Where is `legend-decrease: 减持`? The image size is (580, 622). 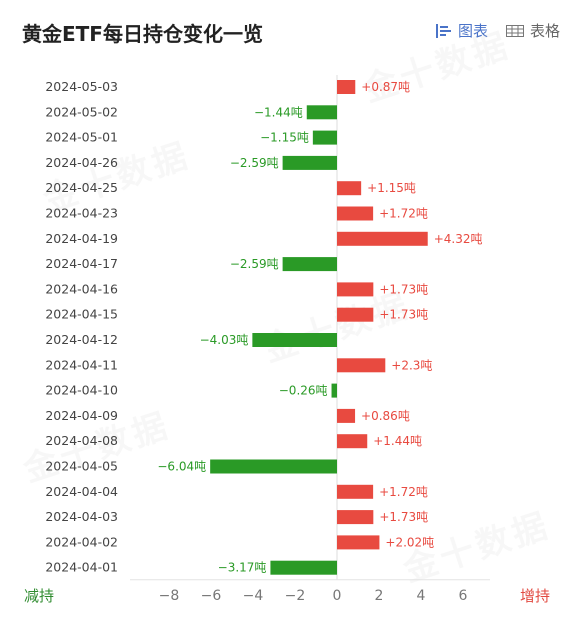 legend-decrease: 减持 is located at coordinates (39, 596).